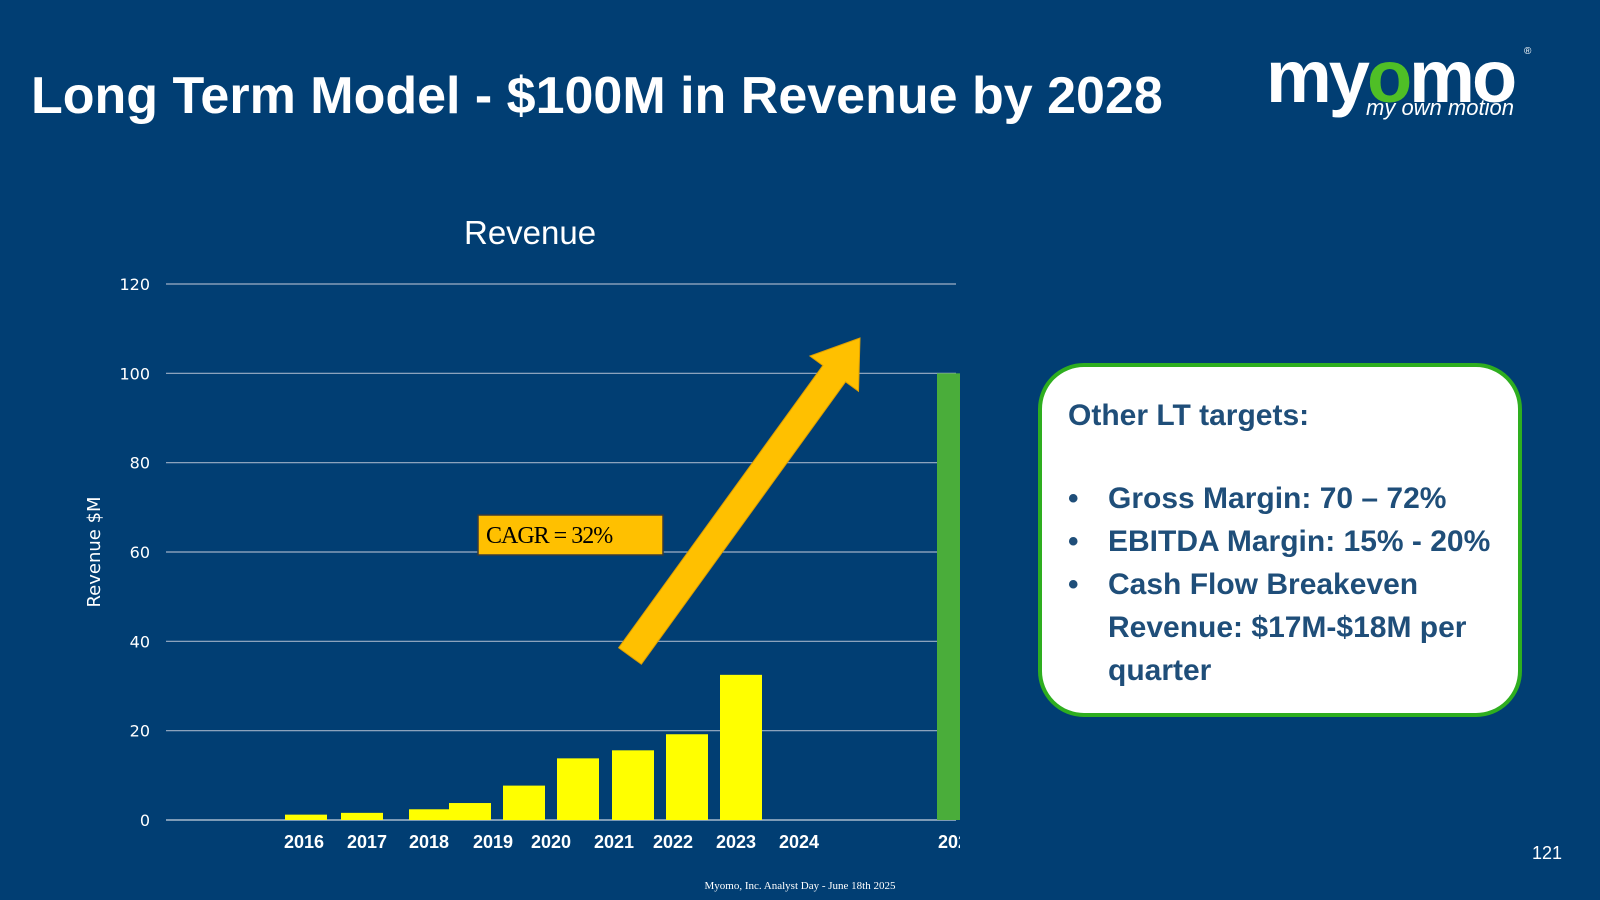 The image size is (1600, 900). Describe the element at coordinates (614, 841) in the screenshot. I see `x-tick-label: 2021` at that location.